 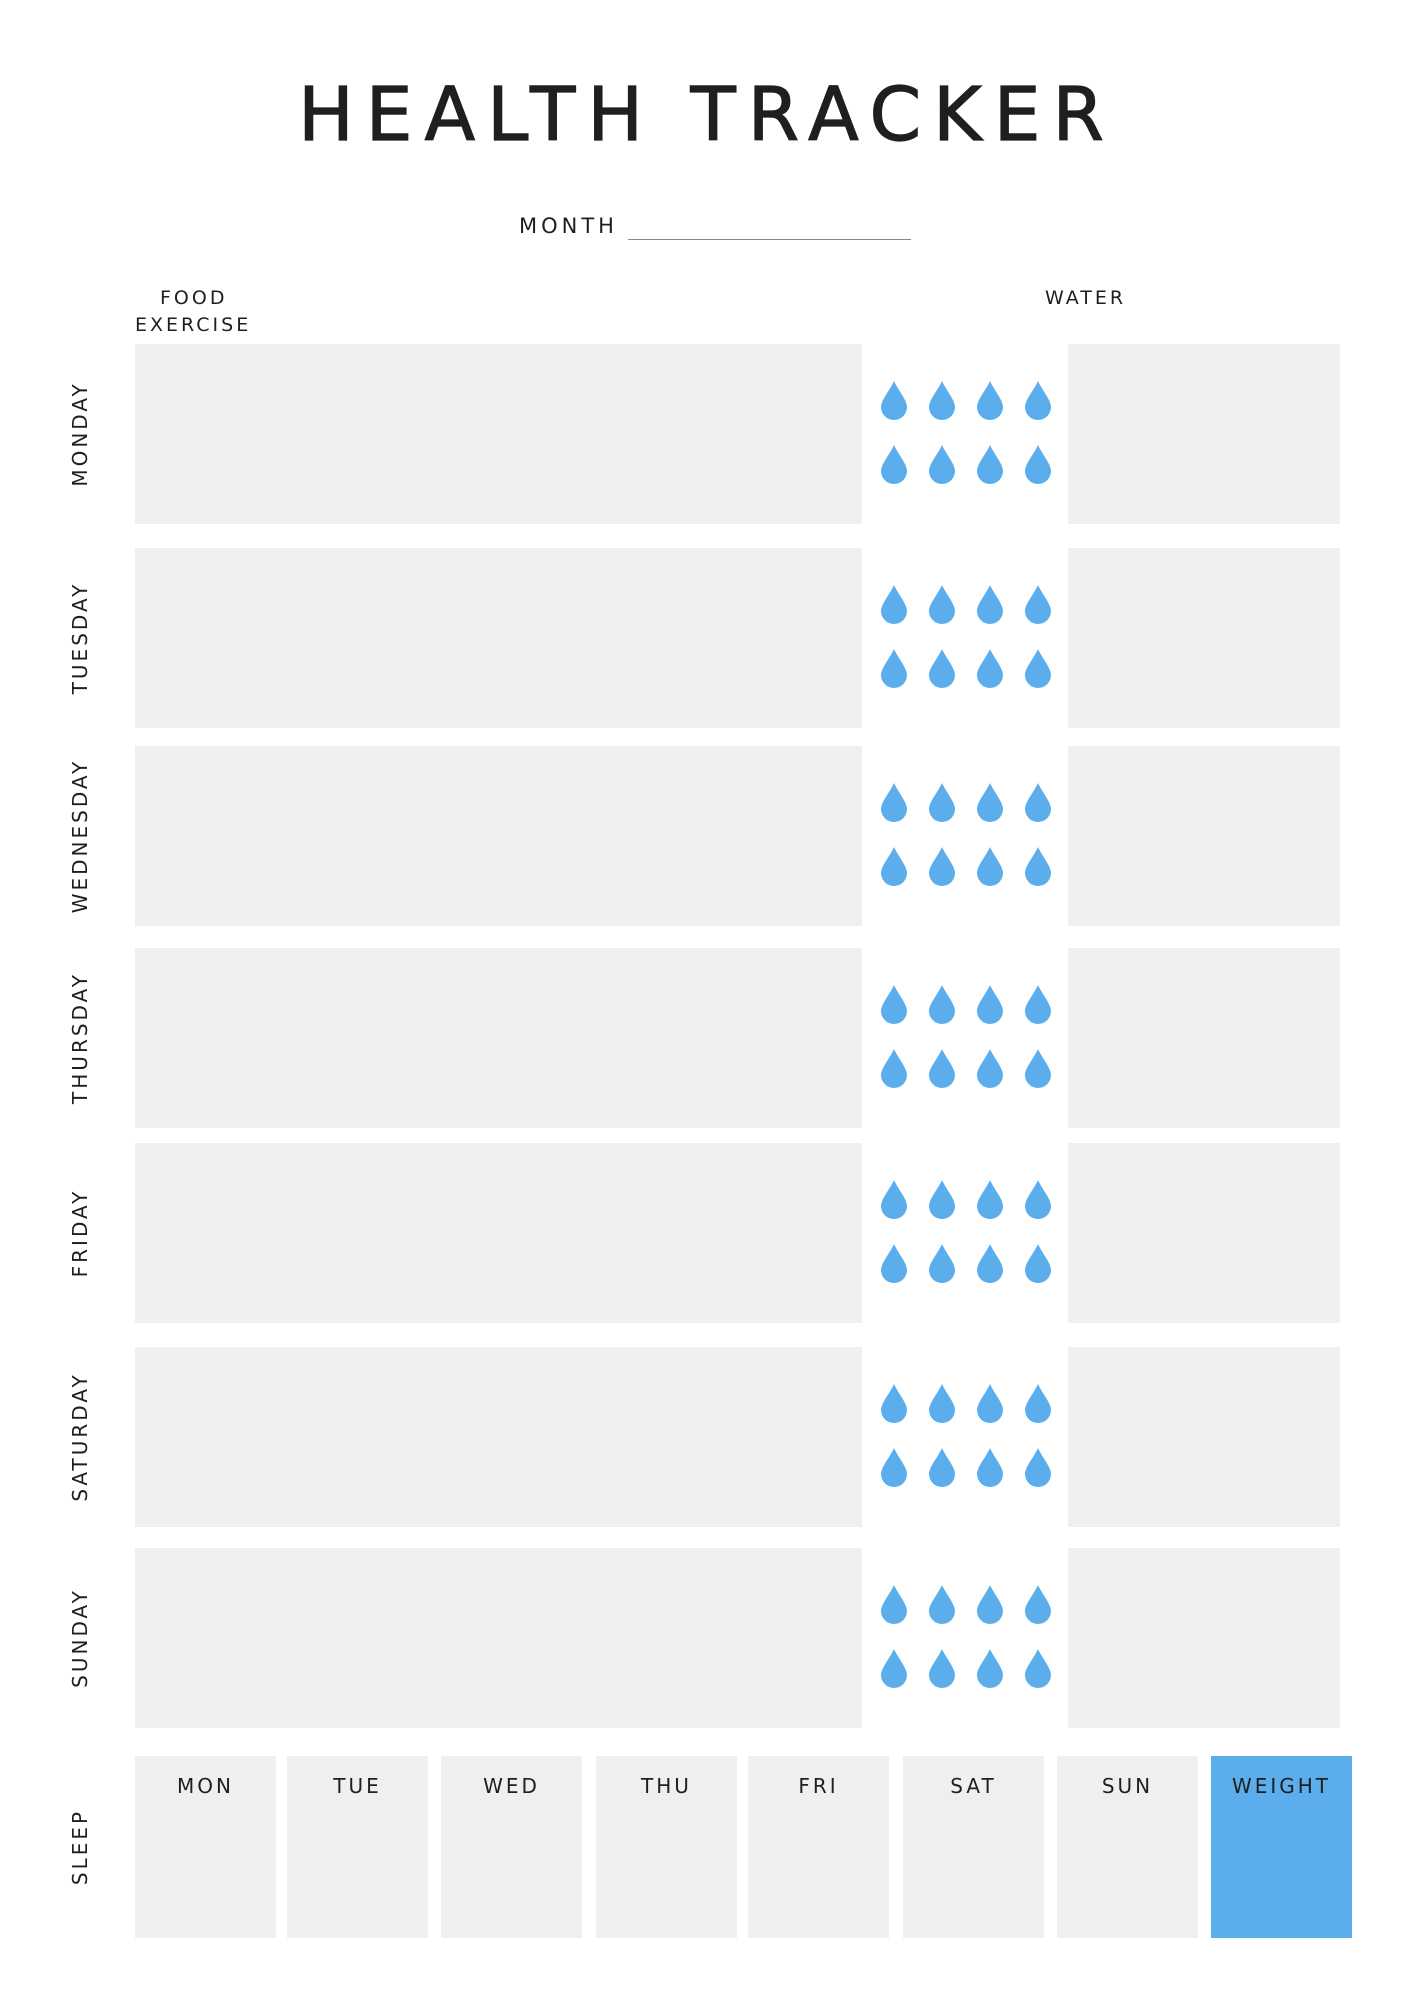 I want to click on food-exercise-panel-saturday, so click(x=498, y=1437).